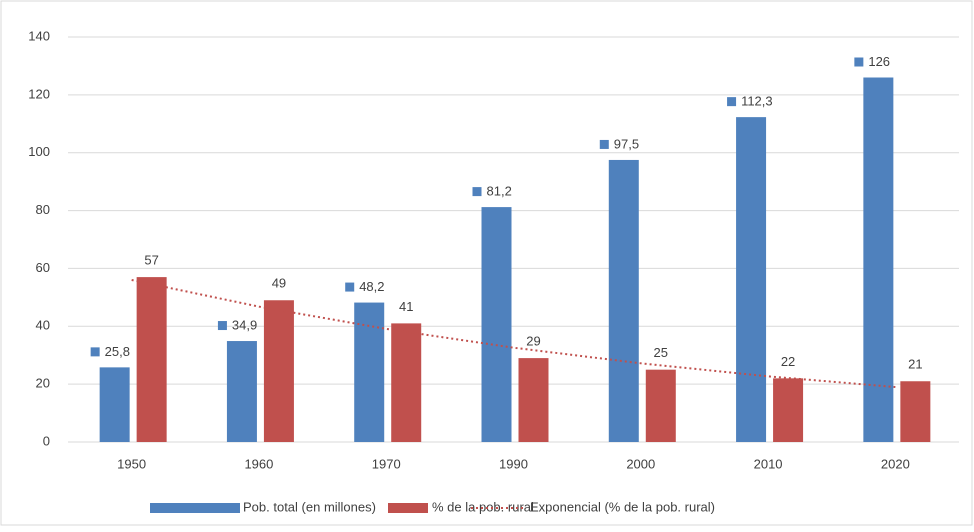 This screenshot has width=974, height=532. Describe the element at coordinates (386, 463) in the screenshot. I see `x-tick-label: 1970` at that location.